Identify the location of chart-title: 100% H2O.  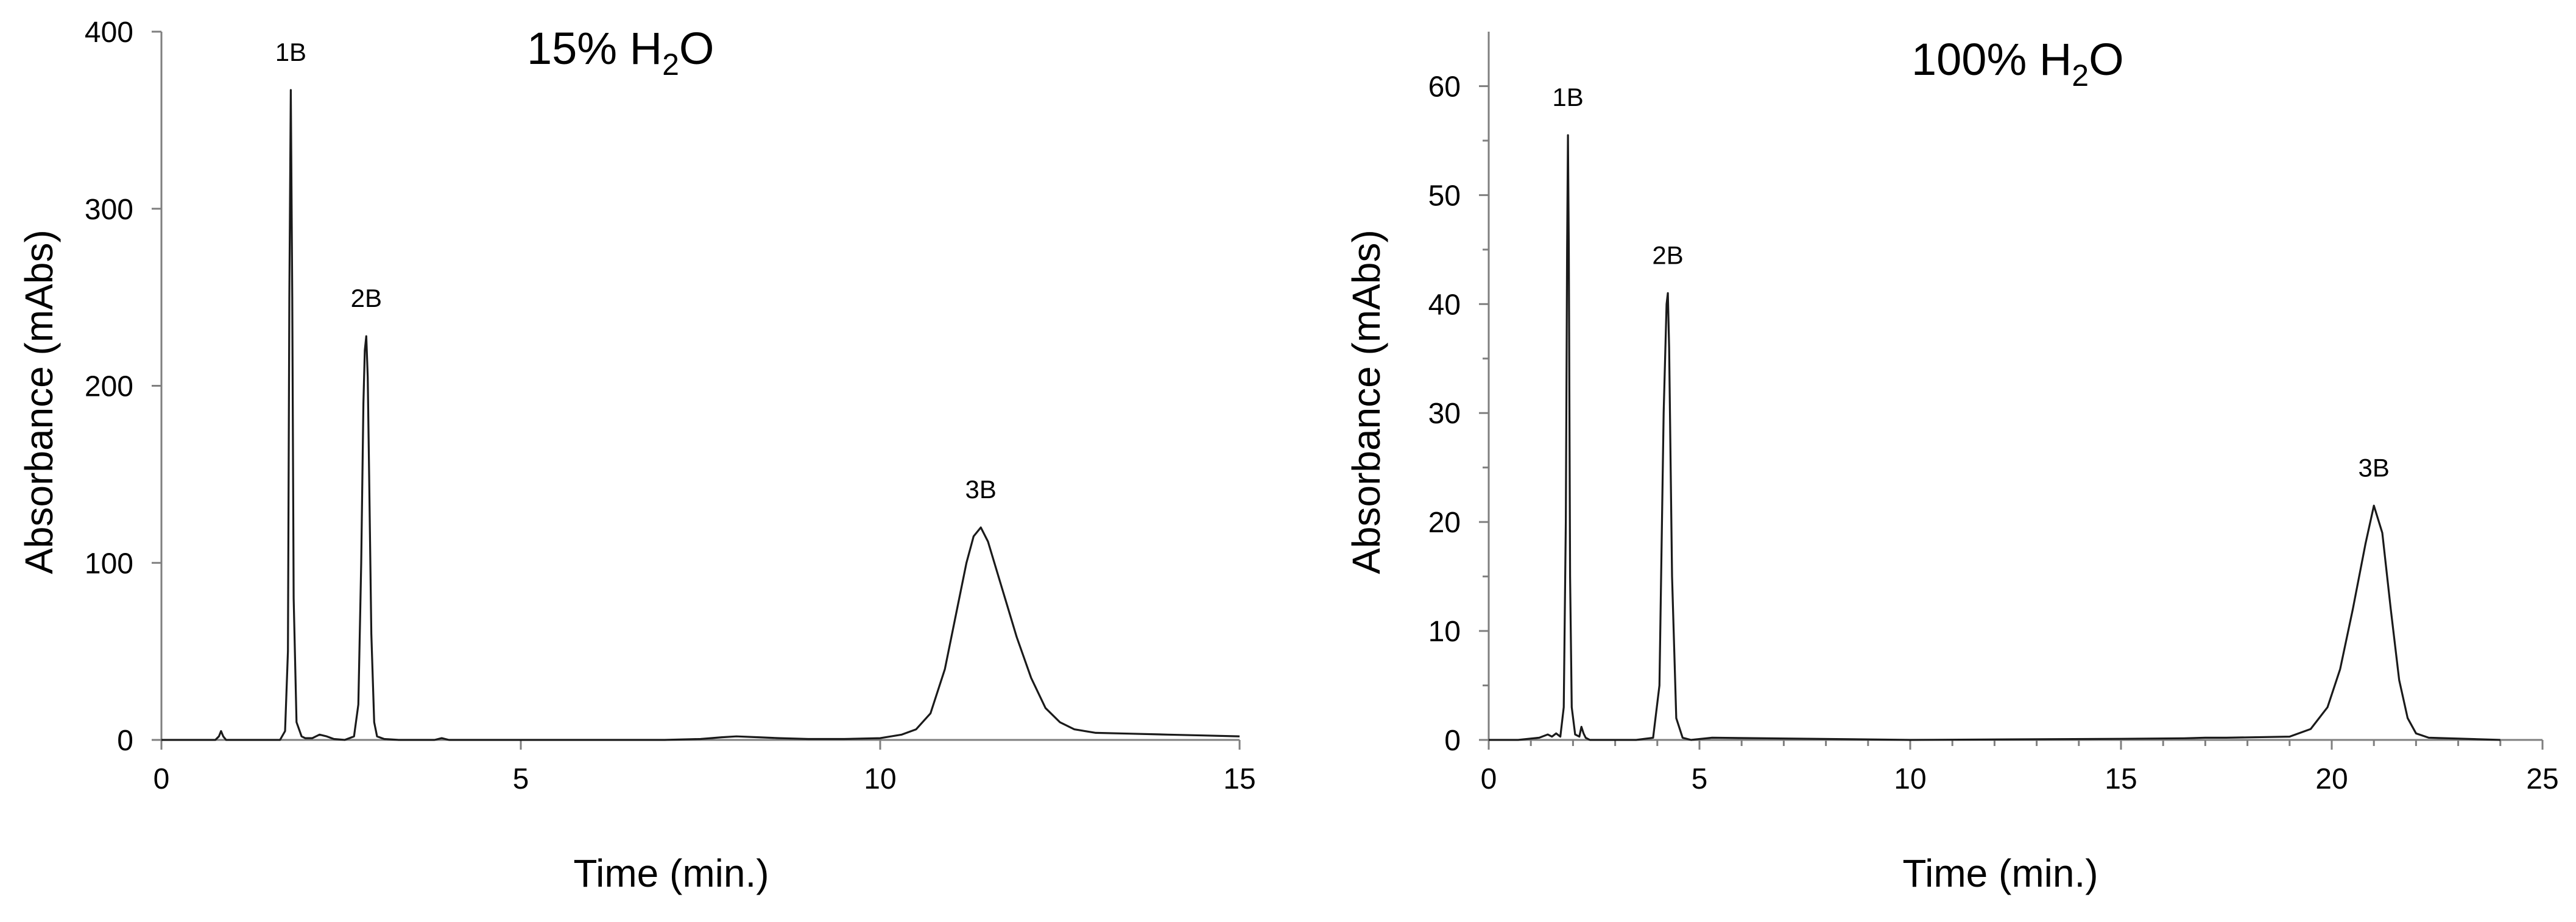
(2017, 63).